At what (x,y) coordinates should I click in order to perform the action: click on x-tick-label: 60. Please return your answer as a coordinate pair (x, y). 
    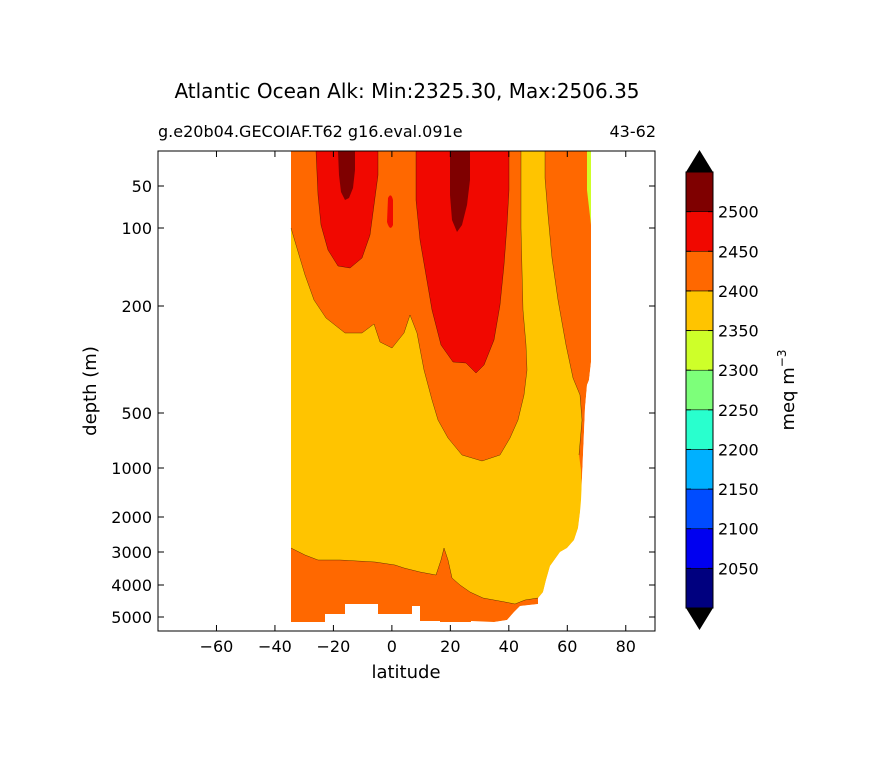
    Looking at the image, I should click on (567, 646).